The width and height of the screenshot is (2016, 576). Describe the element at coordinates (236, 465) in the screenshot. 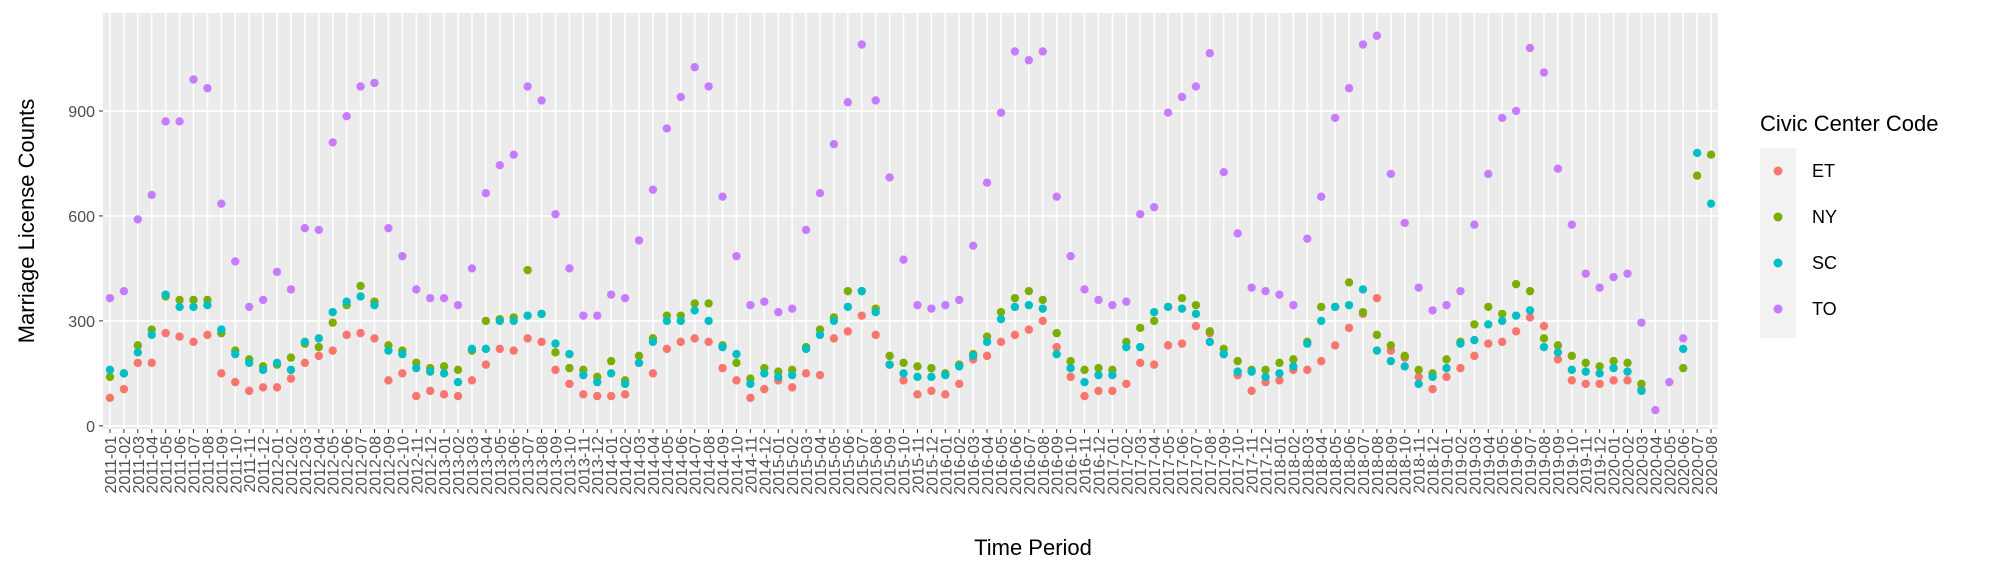

I see `x-tick-label: 2011-10` at that location.